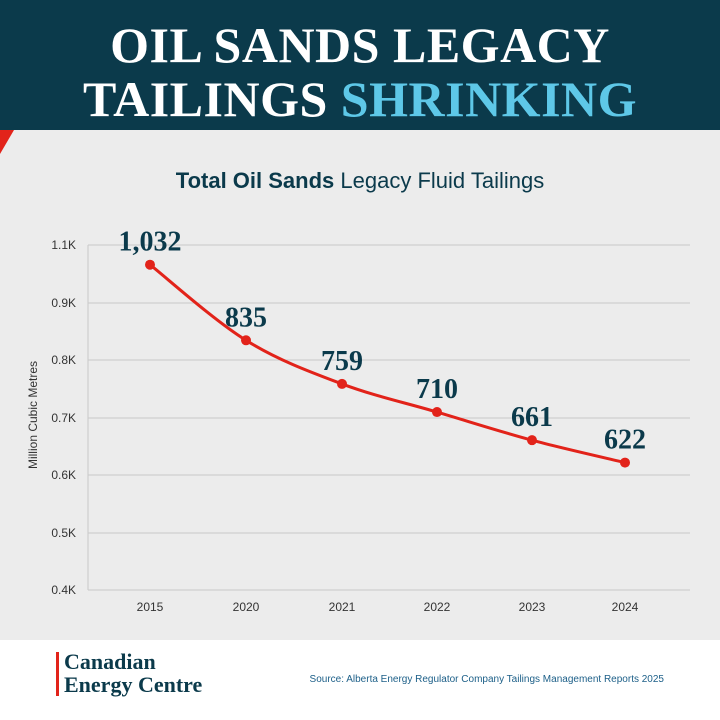  I want to click on footer, so click(360, 680).